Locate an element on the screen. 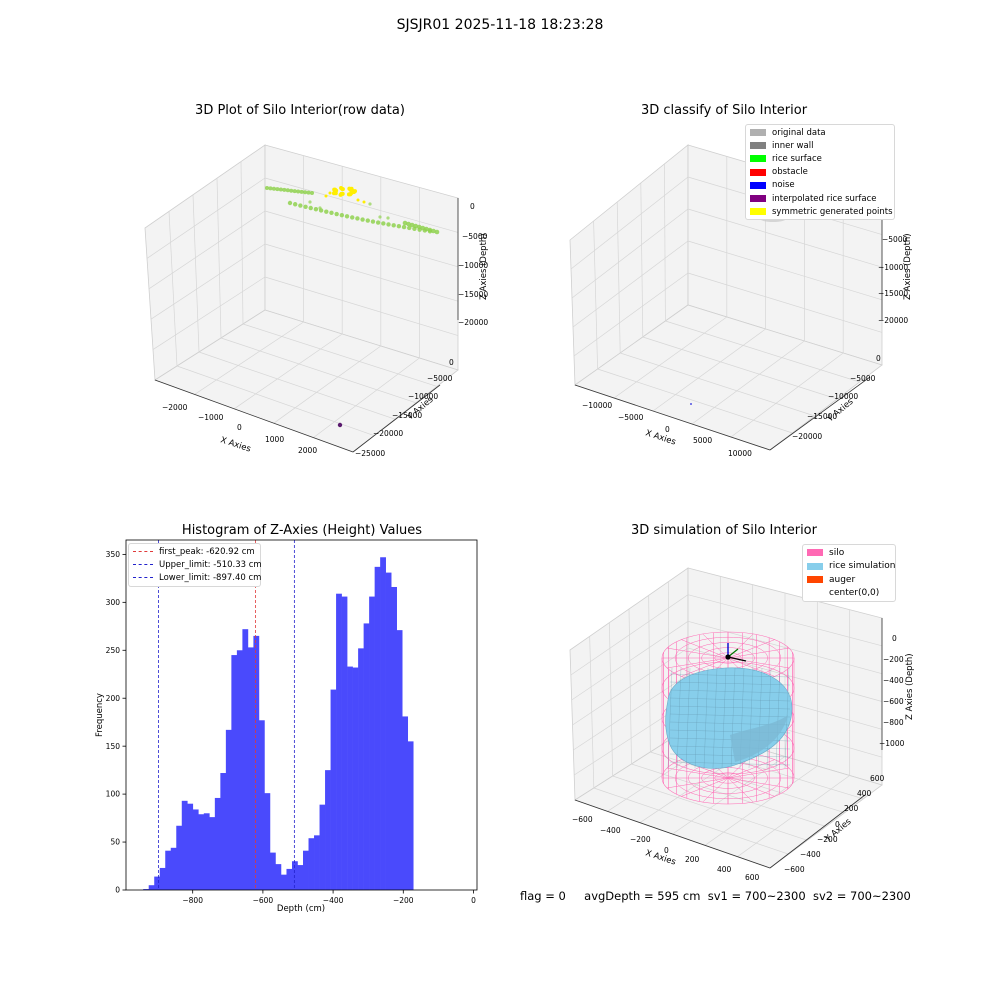 Image resolution: width=1000 pixels, height=1000 pixels. tick: 10000 is located at coordinates (740, 453).